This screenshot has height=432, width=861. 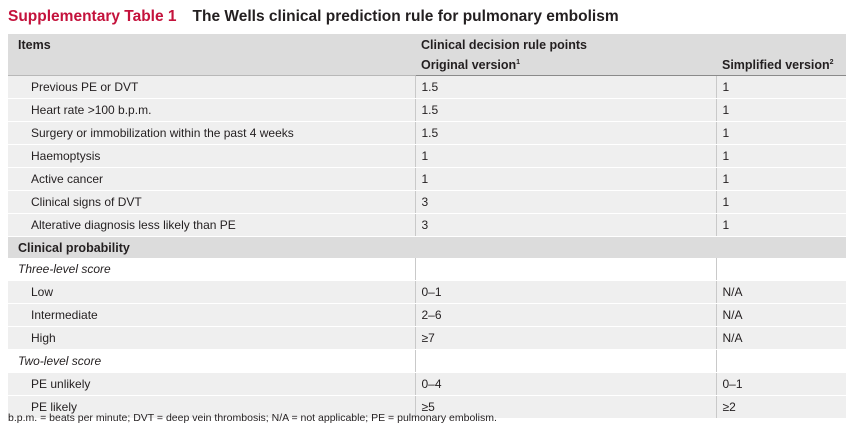 I want to click on item-name: Alterative diagnosis less likely than PE, so click(x=211, y=225).